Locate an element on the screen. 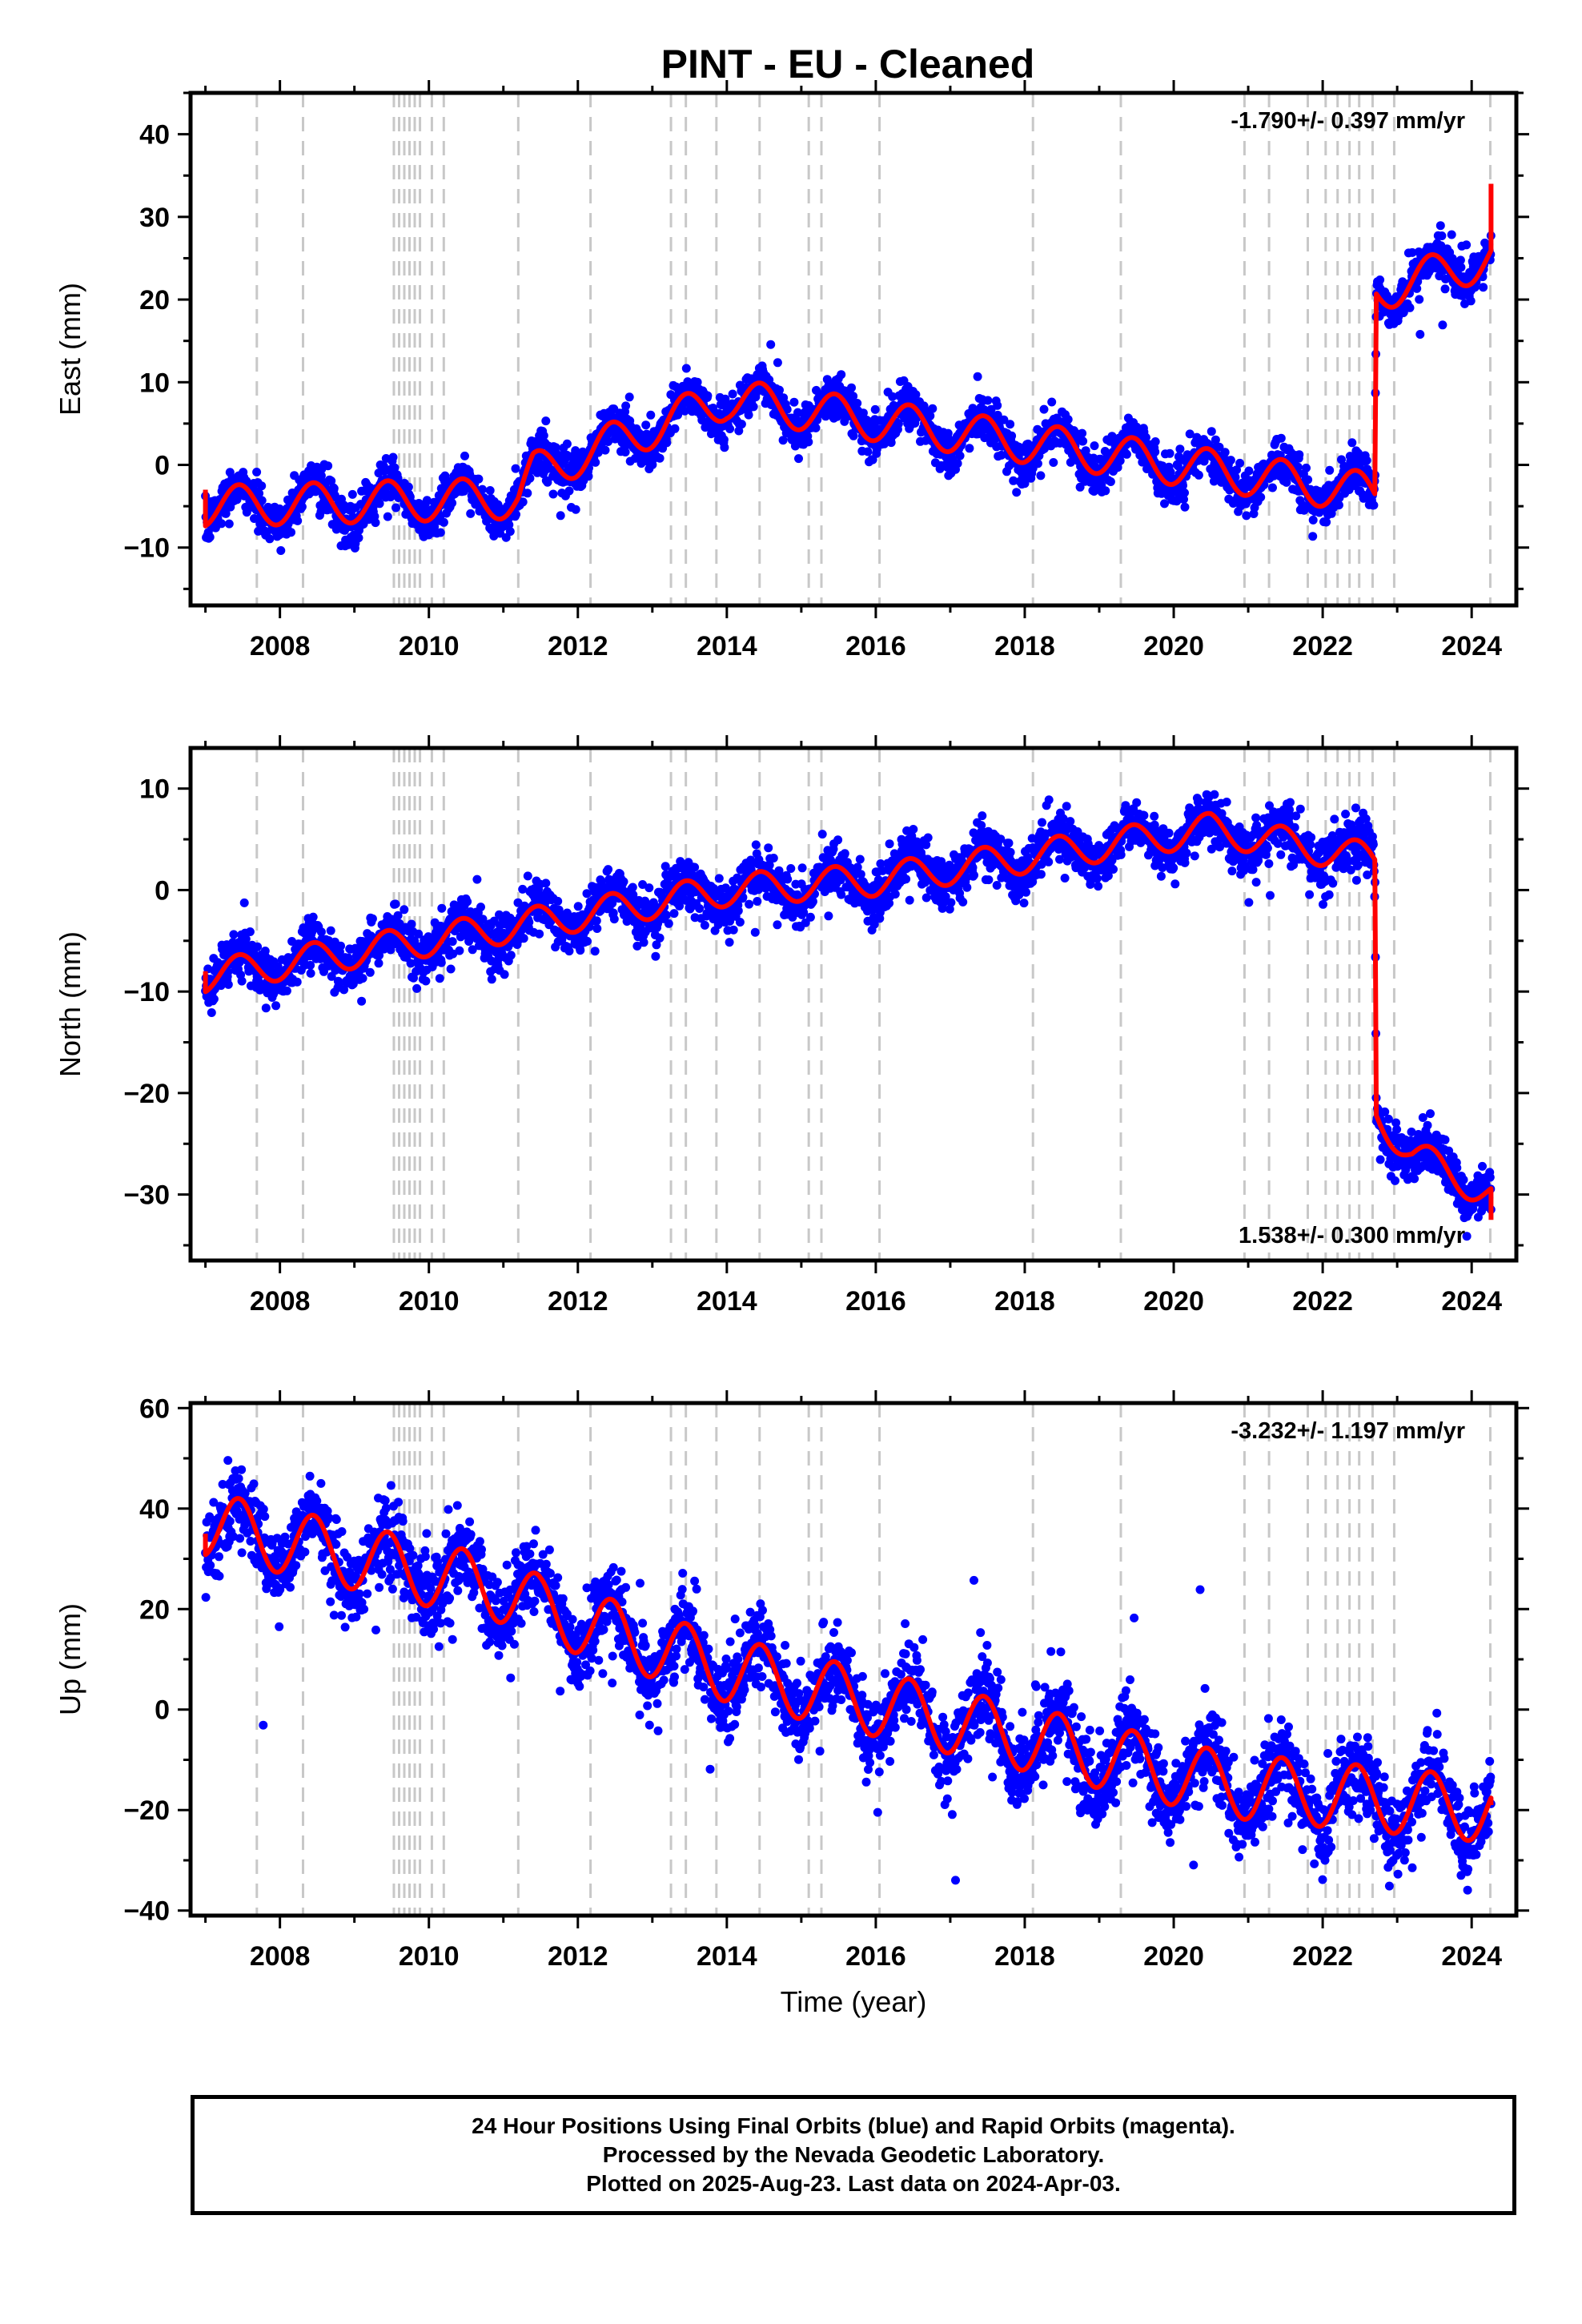  x-tick-label: 2014 is located at coordinates (727, 646).